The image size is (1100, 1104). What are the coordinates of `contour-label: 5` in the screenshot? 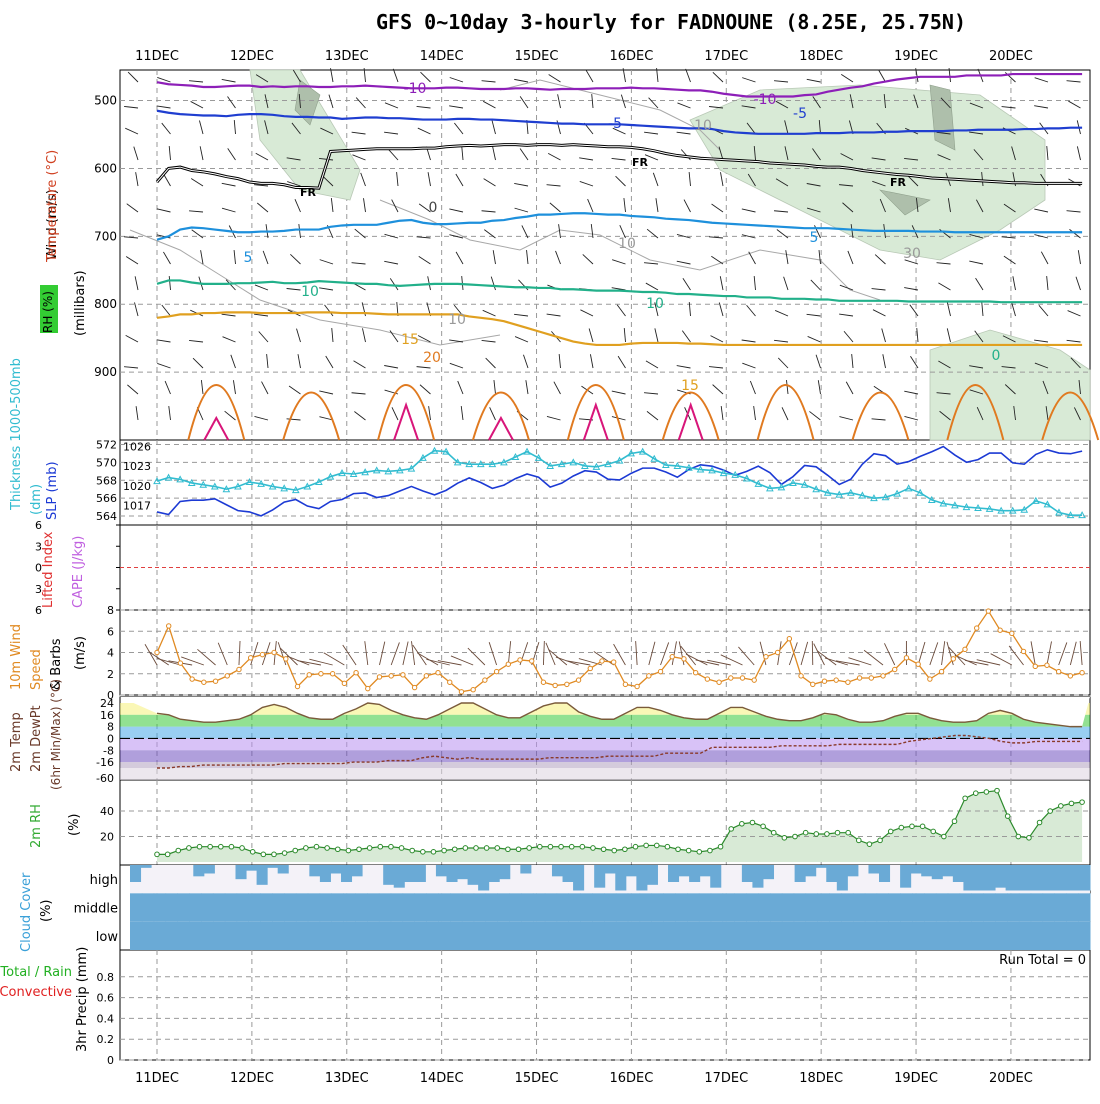 It's located at (814, 238).